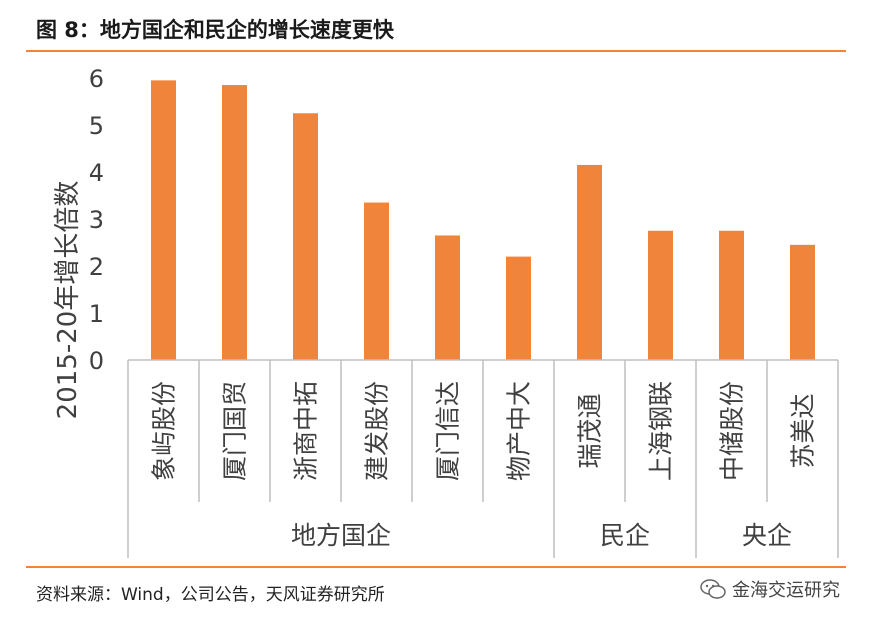 This screenshot has width=892, height=624. I want to click on title-divider, so click(436, 51).